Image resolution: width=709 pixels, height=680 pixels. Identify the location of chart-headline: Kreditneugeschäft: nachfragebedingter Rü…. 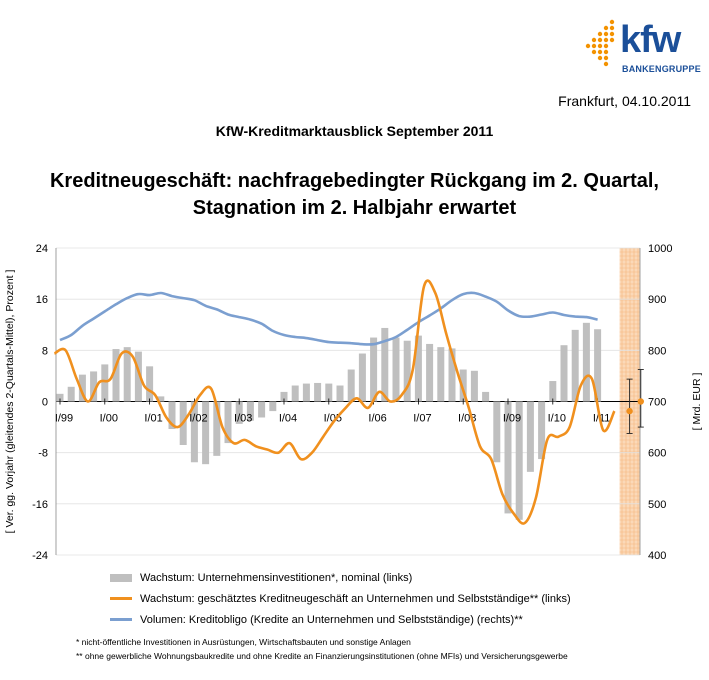
(354, 195).